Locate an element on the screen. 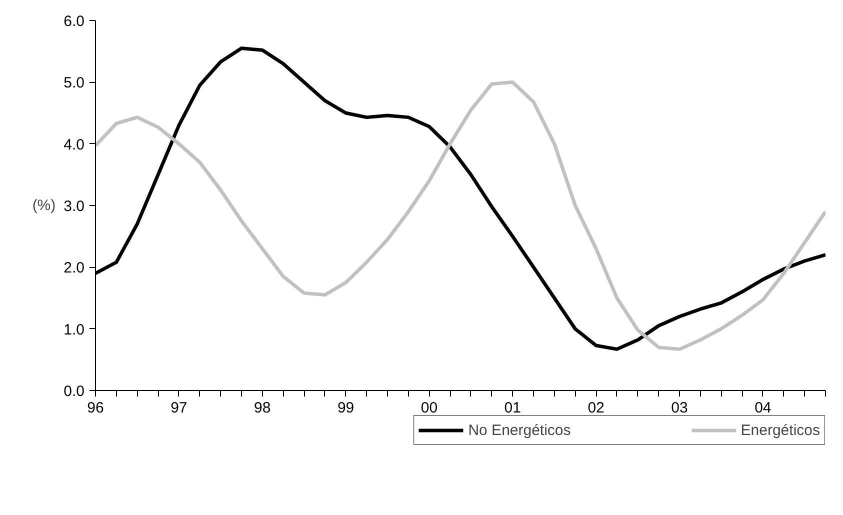 The width and height of the screenshot is (843, 515). legend-label: Energéticos is located at coordinates (780, 430).